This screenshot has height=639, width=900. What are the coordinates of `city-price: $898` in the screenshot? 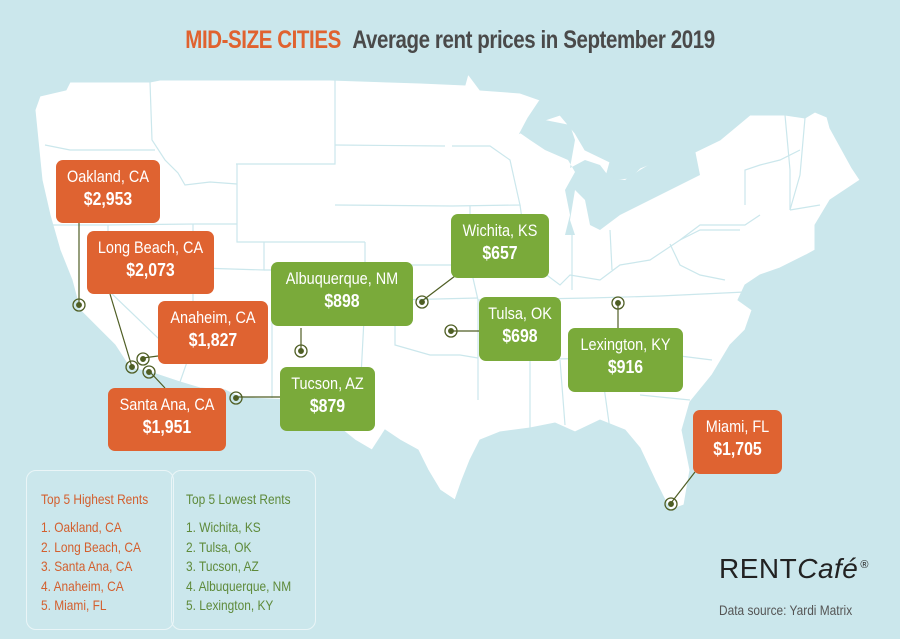 It's located at (342, 301).